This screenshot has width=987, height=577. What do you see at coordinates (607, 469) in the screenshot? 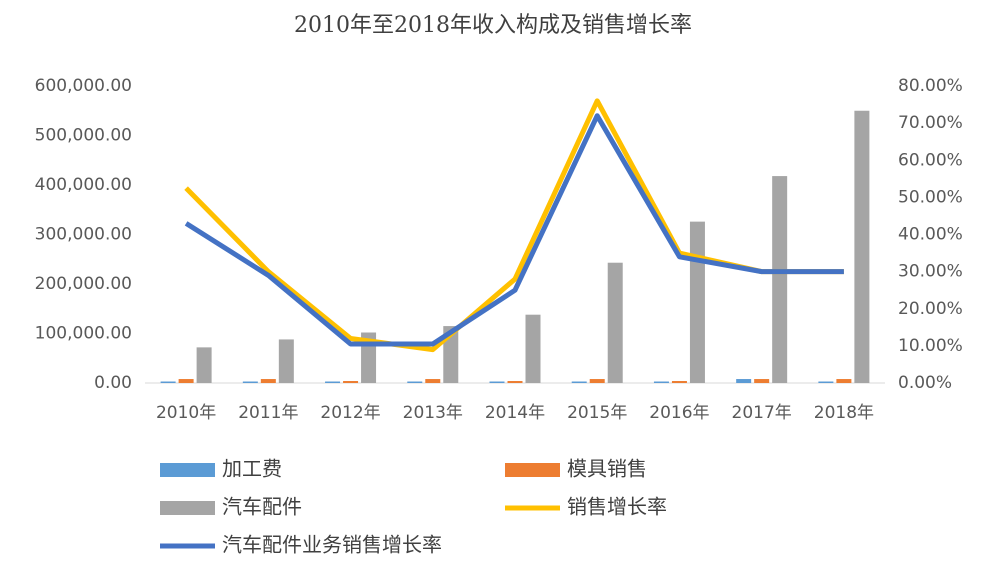
I see `legend-label: 模具销售` at bounding box center [607, 469].